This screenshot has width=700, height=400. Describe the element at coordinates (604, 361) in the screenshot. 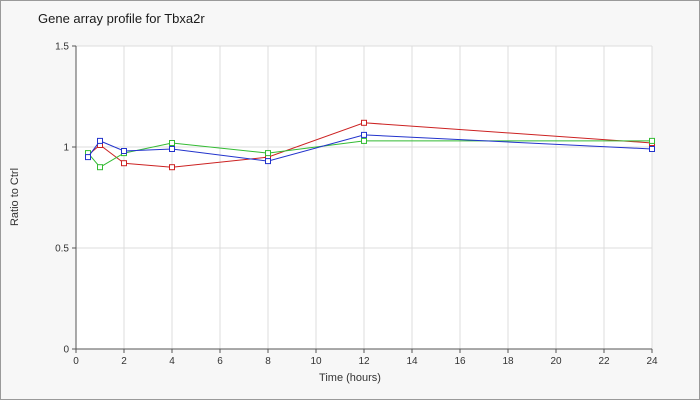

I see `svg-text: 22` at that location.